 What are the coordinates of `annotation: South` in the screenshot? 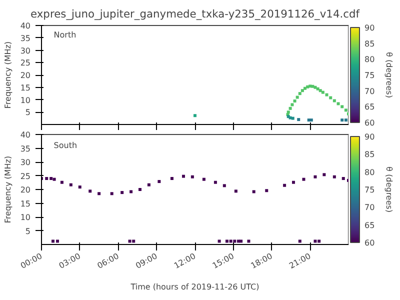 It's located at (66, 145).